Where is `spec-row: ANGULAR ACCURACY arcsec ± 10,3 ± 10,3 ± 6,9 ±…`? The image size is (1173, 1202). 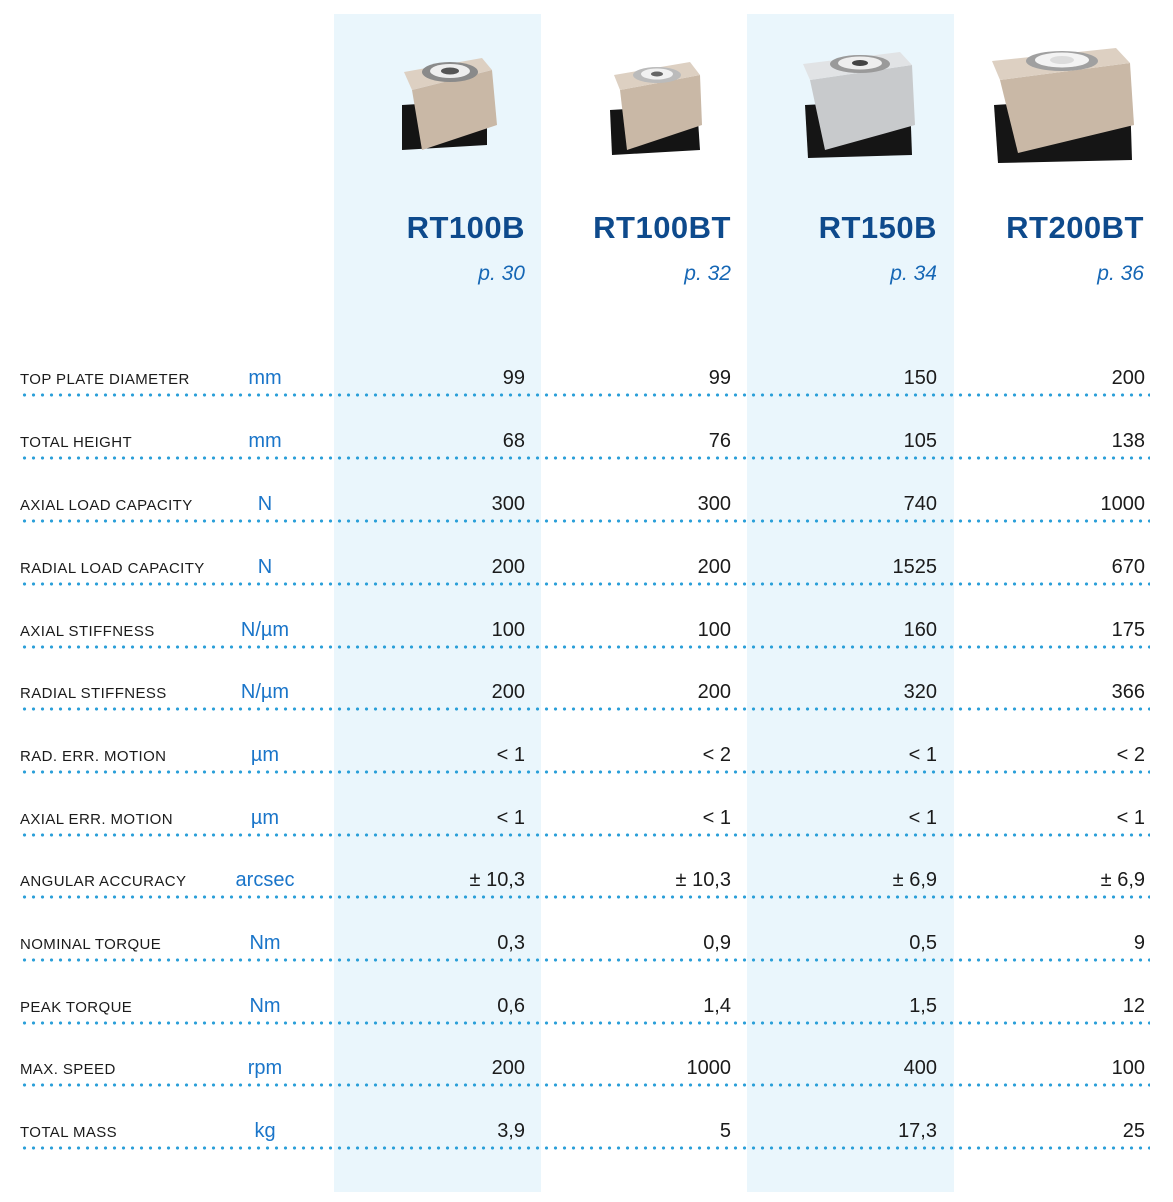
spec-row: ANGULAR ACCURACY arcsec ± 10,3 ± 10,3 ± 6,9 ±… is located at coordinates (585, 867).